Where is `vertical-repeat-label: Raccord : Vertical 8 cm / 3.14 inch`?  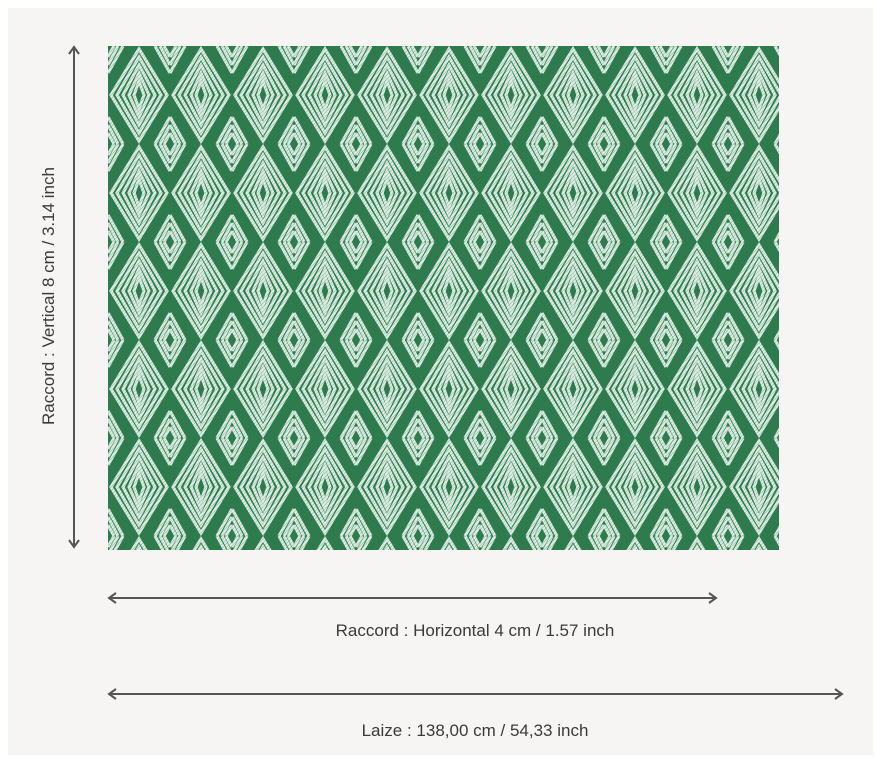 vertical-repeat-label: Raccord : Vertical 8 cm / 3.14 inch is located at coordinates (48, 296).